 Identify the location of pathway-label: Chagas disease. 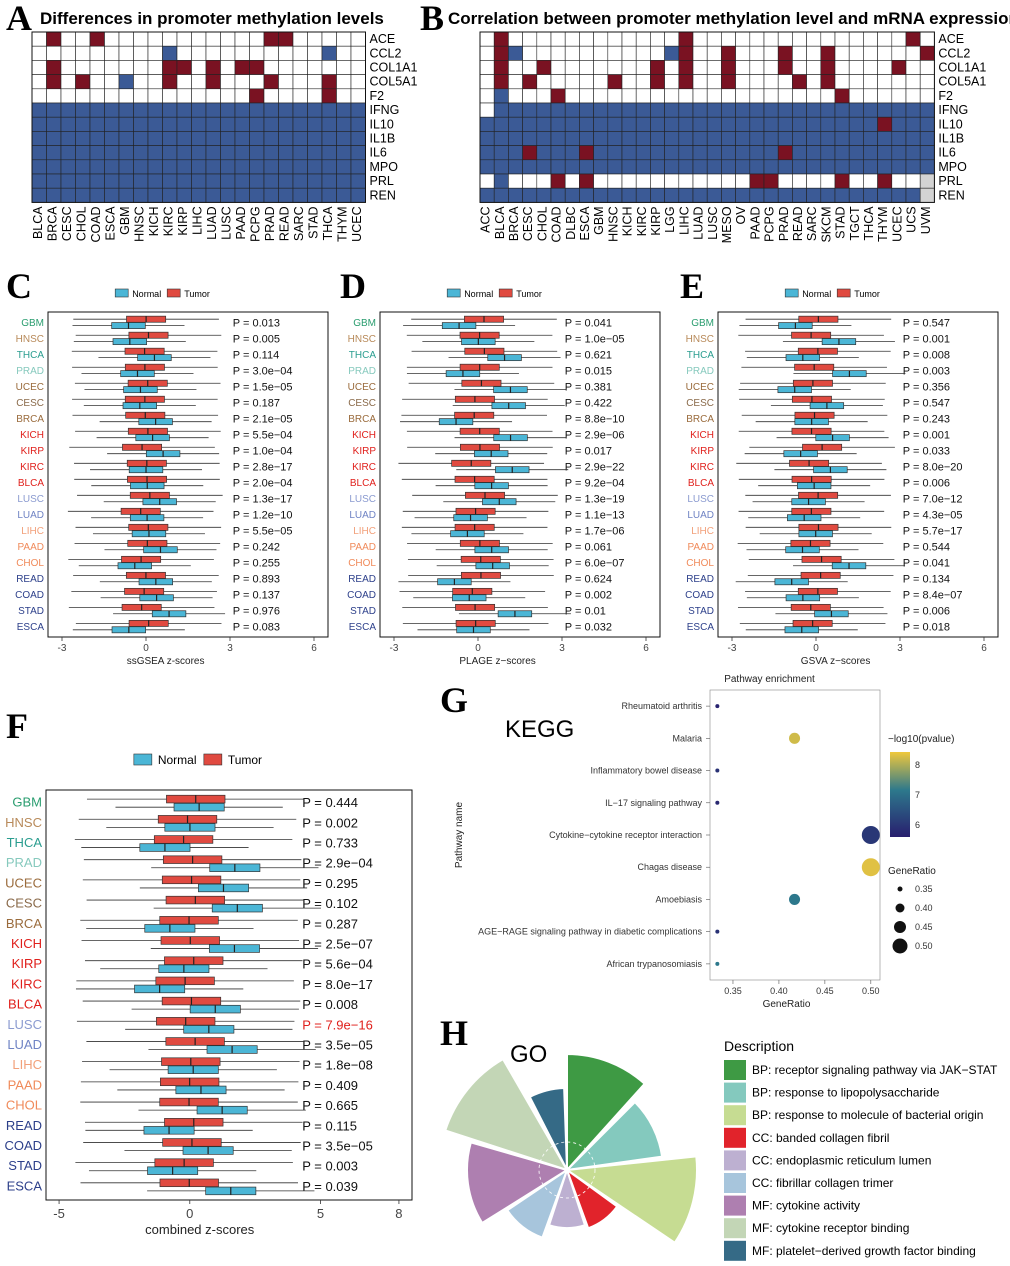
(669, 867).